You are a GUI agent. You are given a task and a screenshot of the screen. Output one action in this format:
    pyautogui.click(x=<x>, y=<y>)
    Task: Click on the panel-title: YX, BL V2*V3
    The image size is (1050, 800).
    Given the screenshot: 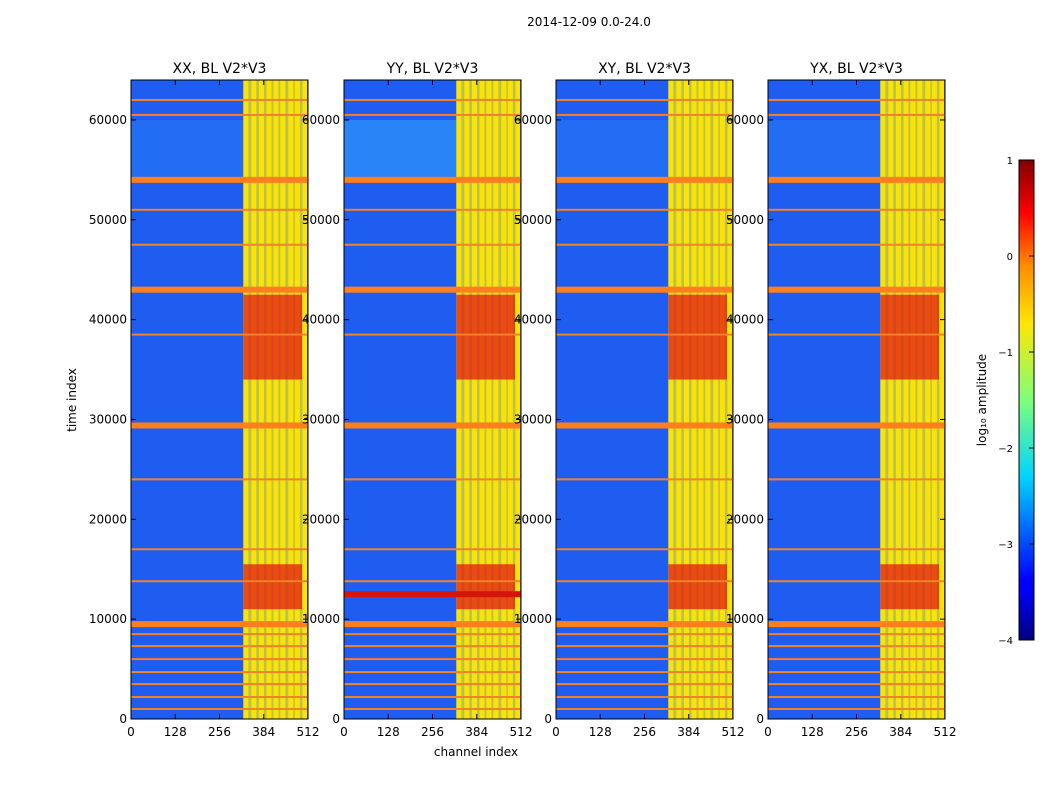 What is the action you would take?
    pyautogui.click(x=856, y=69)
    